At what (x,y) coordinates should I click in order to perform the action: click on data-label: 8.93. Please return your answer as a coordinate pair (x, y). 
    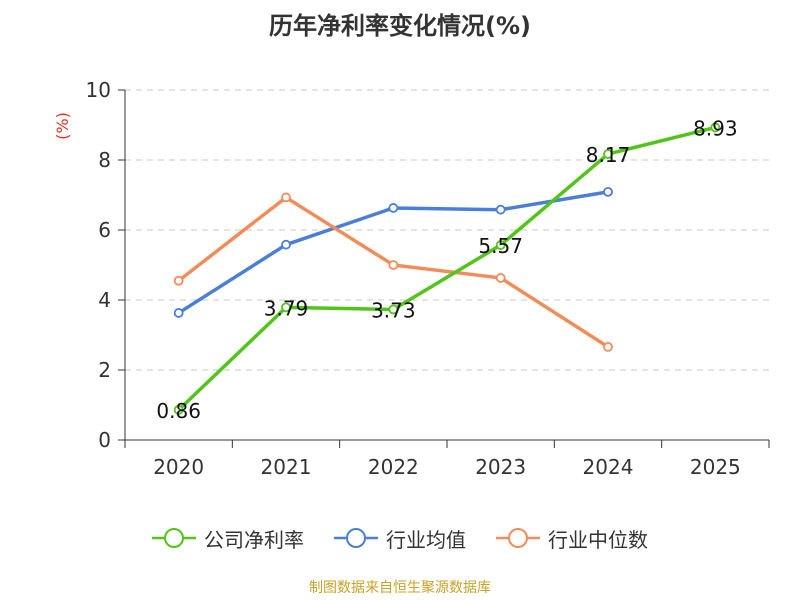
    Looking at the image, I should click on (715, 128).